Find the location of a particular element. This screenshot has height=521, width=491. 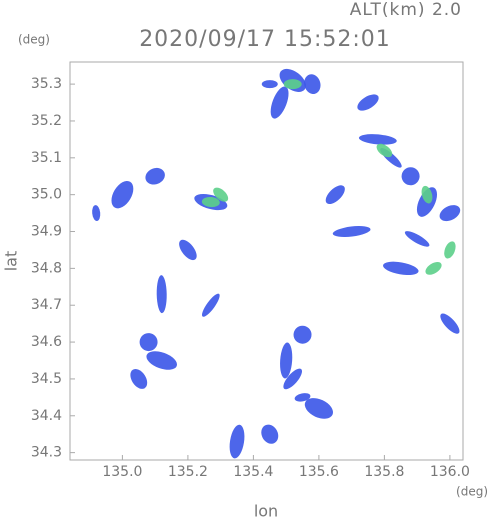

y-tick-label: 35.0 is located at coordinates (46, 195).